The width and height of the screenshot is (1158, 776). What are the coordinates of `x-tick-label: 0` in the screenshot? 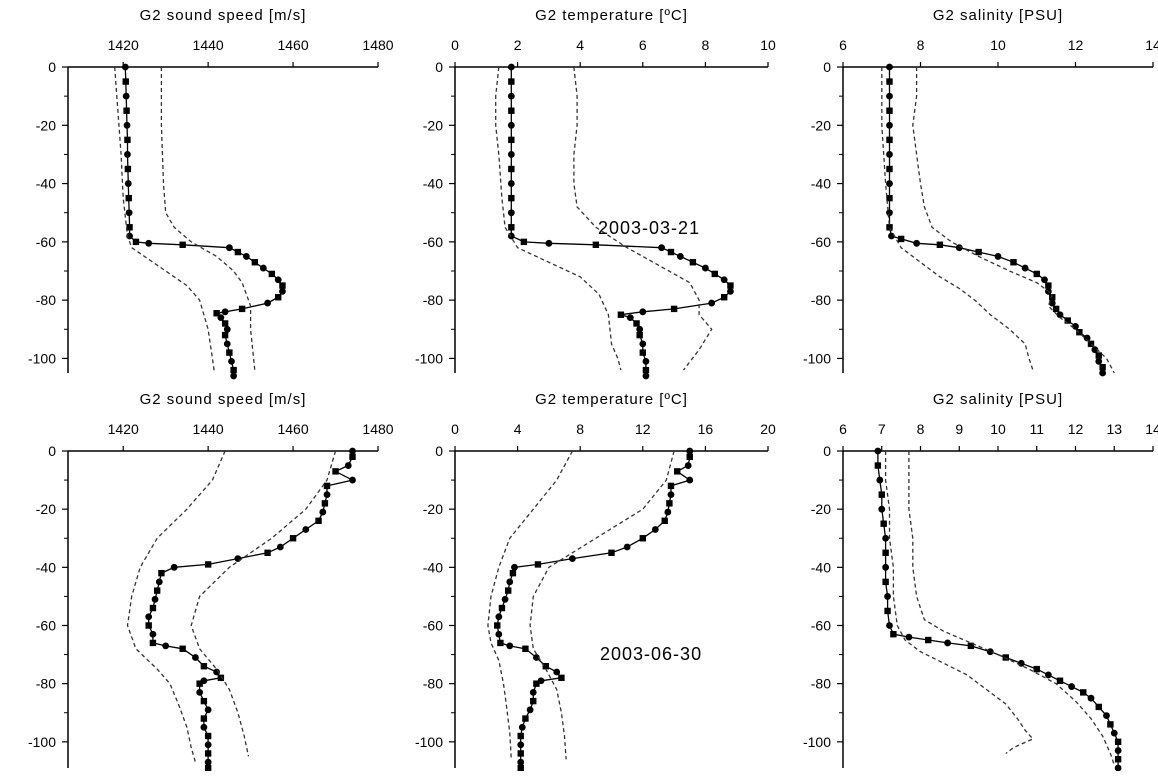 It's located at (455, 429).